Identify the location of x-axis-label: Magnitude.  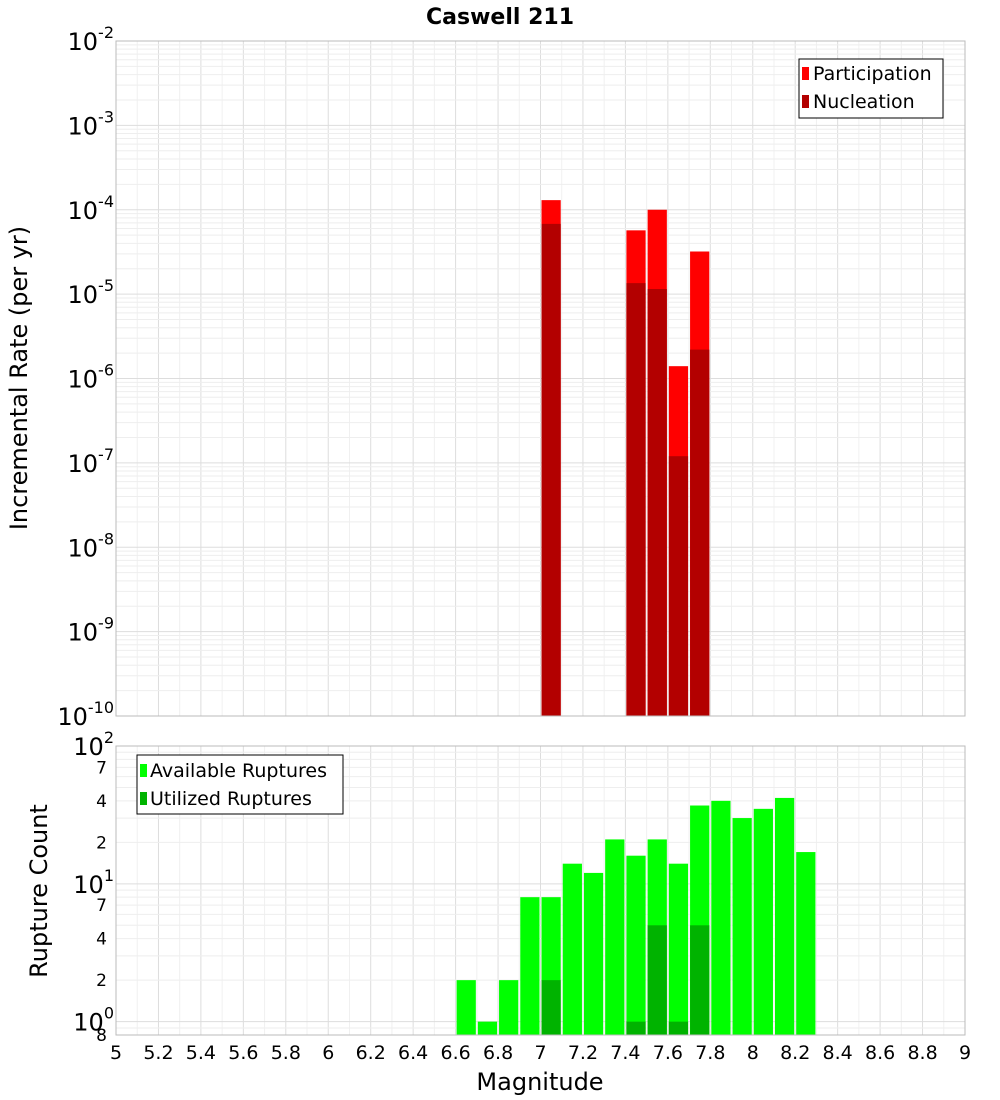
(539, 1082).